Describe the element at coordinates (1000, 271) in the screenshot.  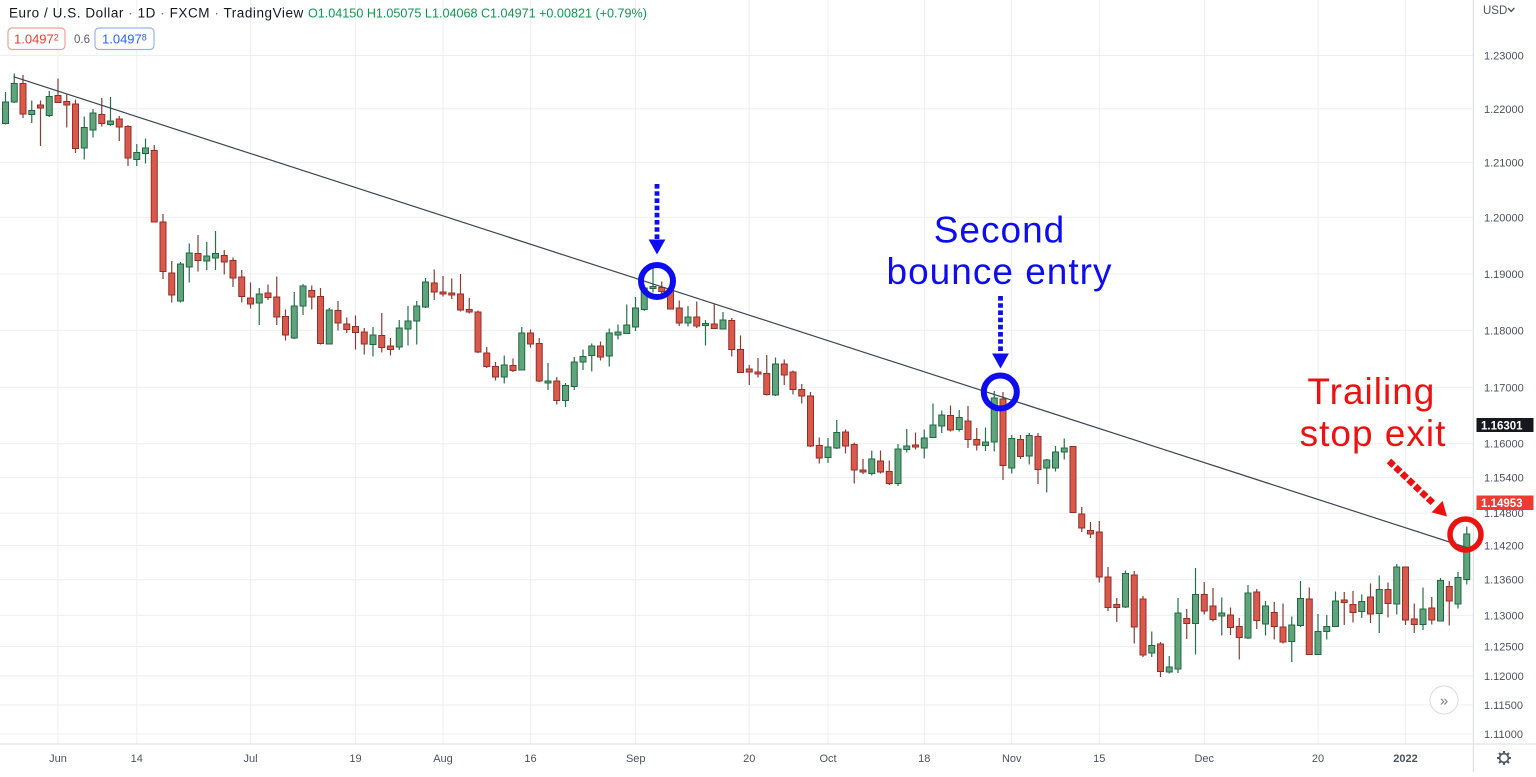
I see `svg-text: bounce entry` at that location.